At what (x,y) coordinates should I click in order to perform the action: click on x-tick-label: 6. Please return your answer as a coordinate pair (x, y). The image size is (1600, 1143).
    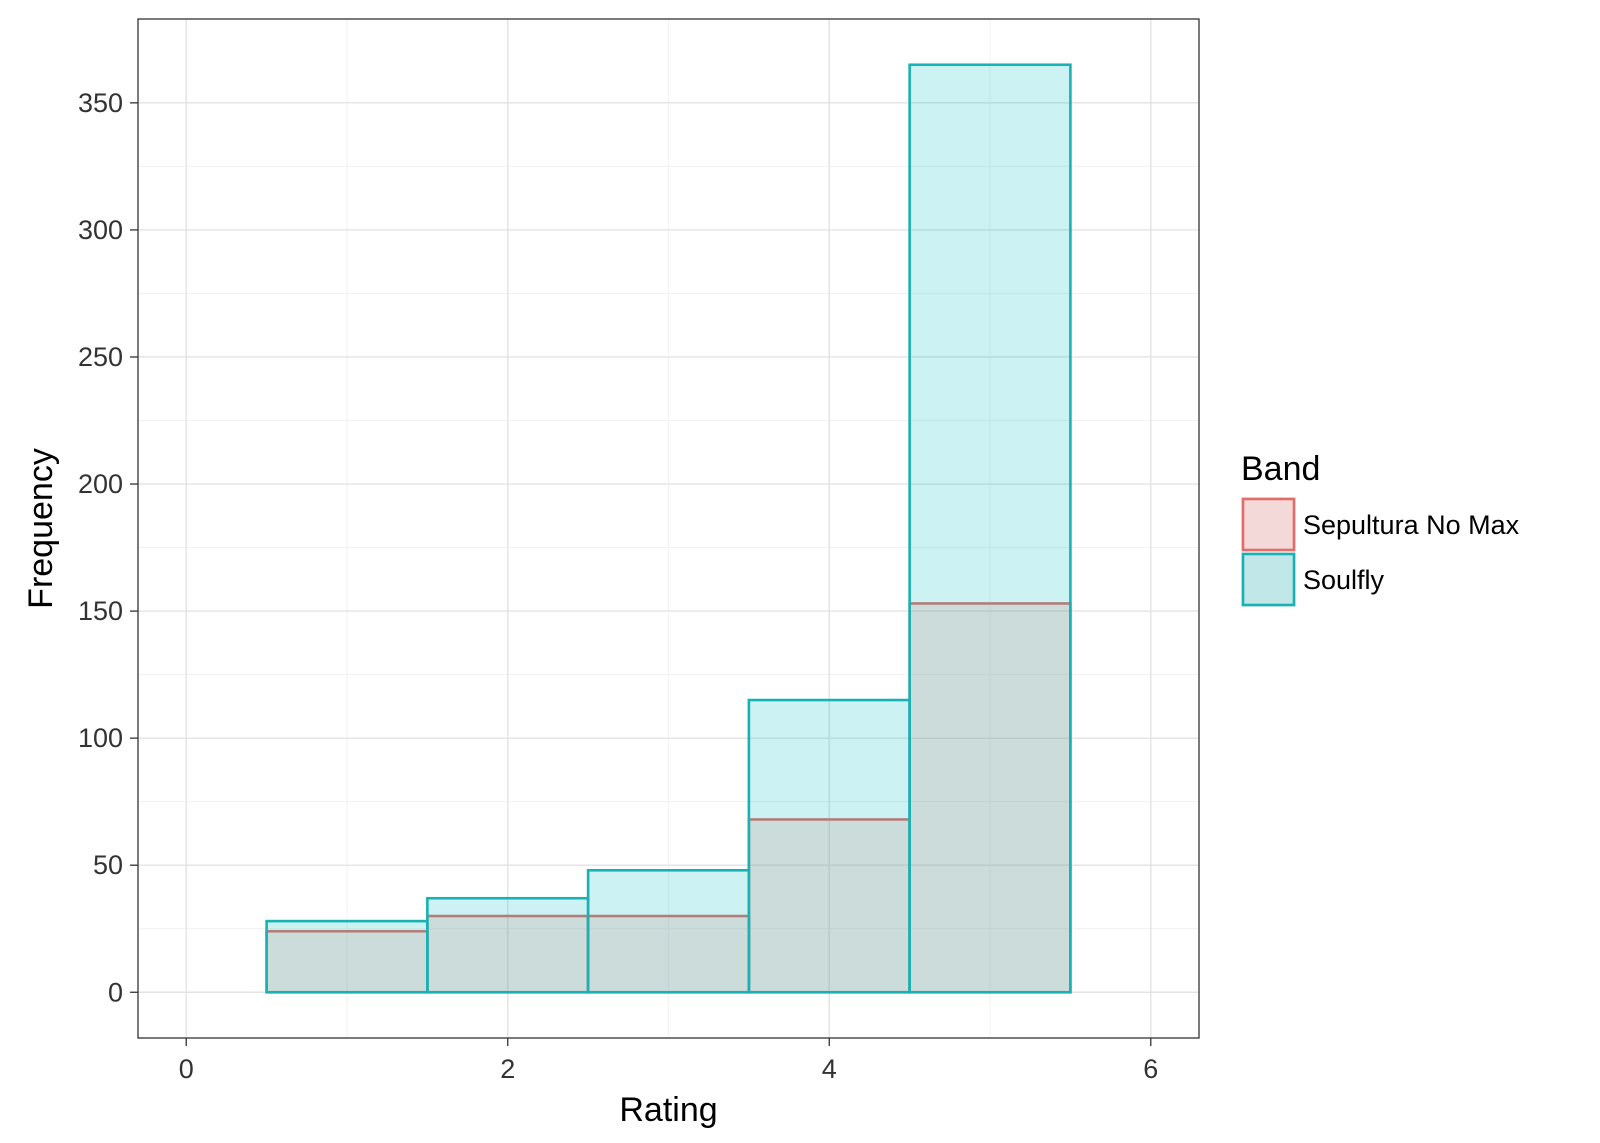
    Looking at the image, I should click on (1150, 1069).